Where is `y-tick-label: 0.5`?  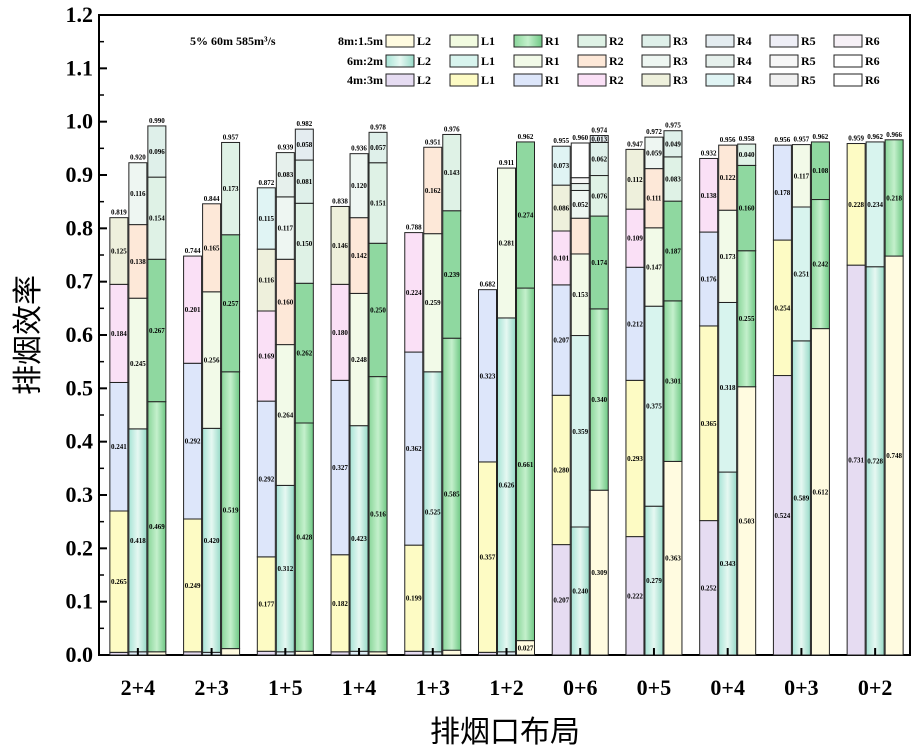
y-tick-label: 0.5 is located at coordinates (80, 387).